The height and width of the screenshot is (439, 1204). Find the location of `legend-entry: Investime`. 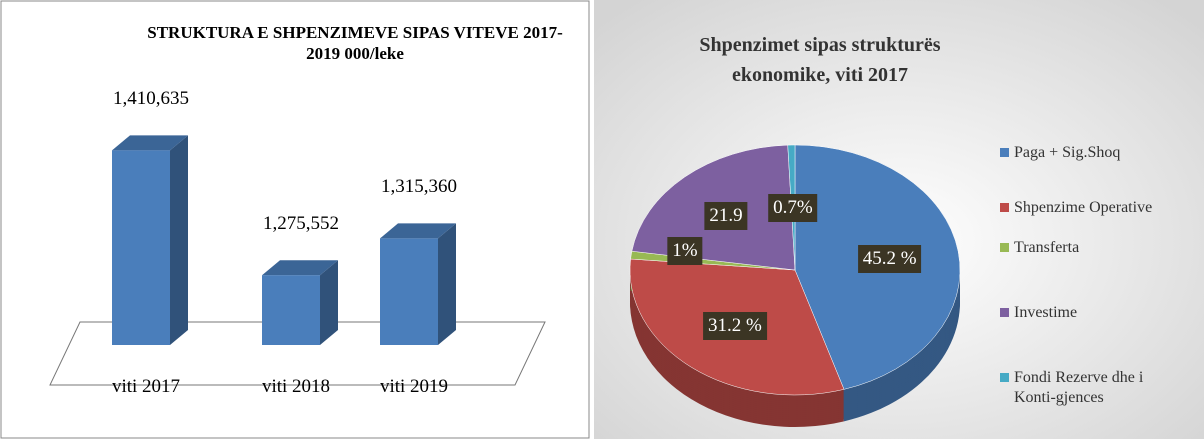

legend-entry: Investime is located at coordinates (1082, 313).